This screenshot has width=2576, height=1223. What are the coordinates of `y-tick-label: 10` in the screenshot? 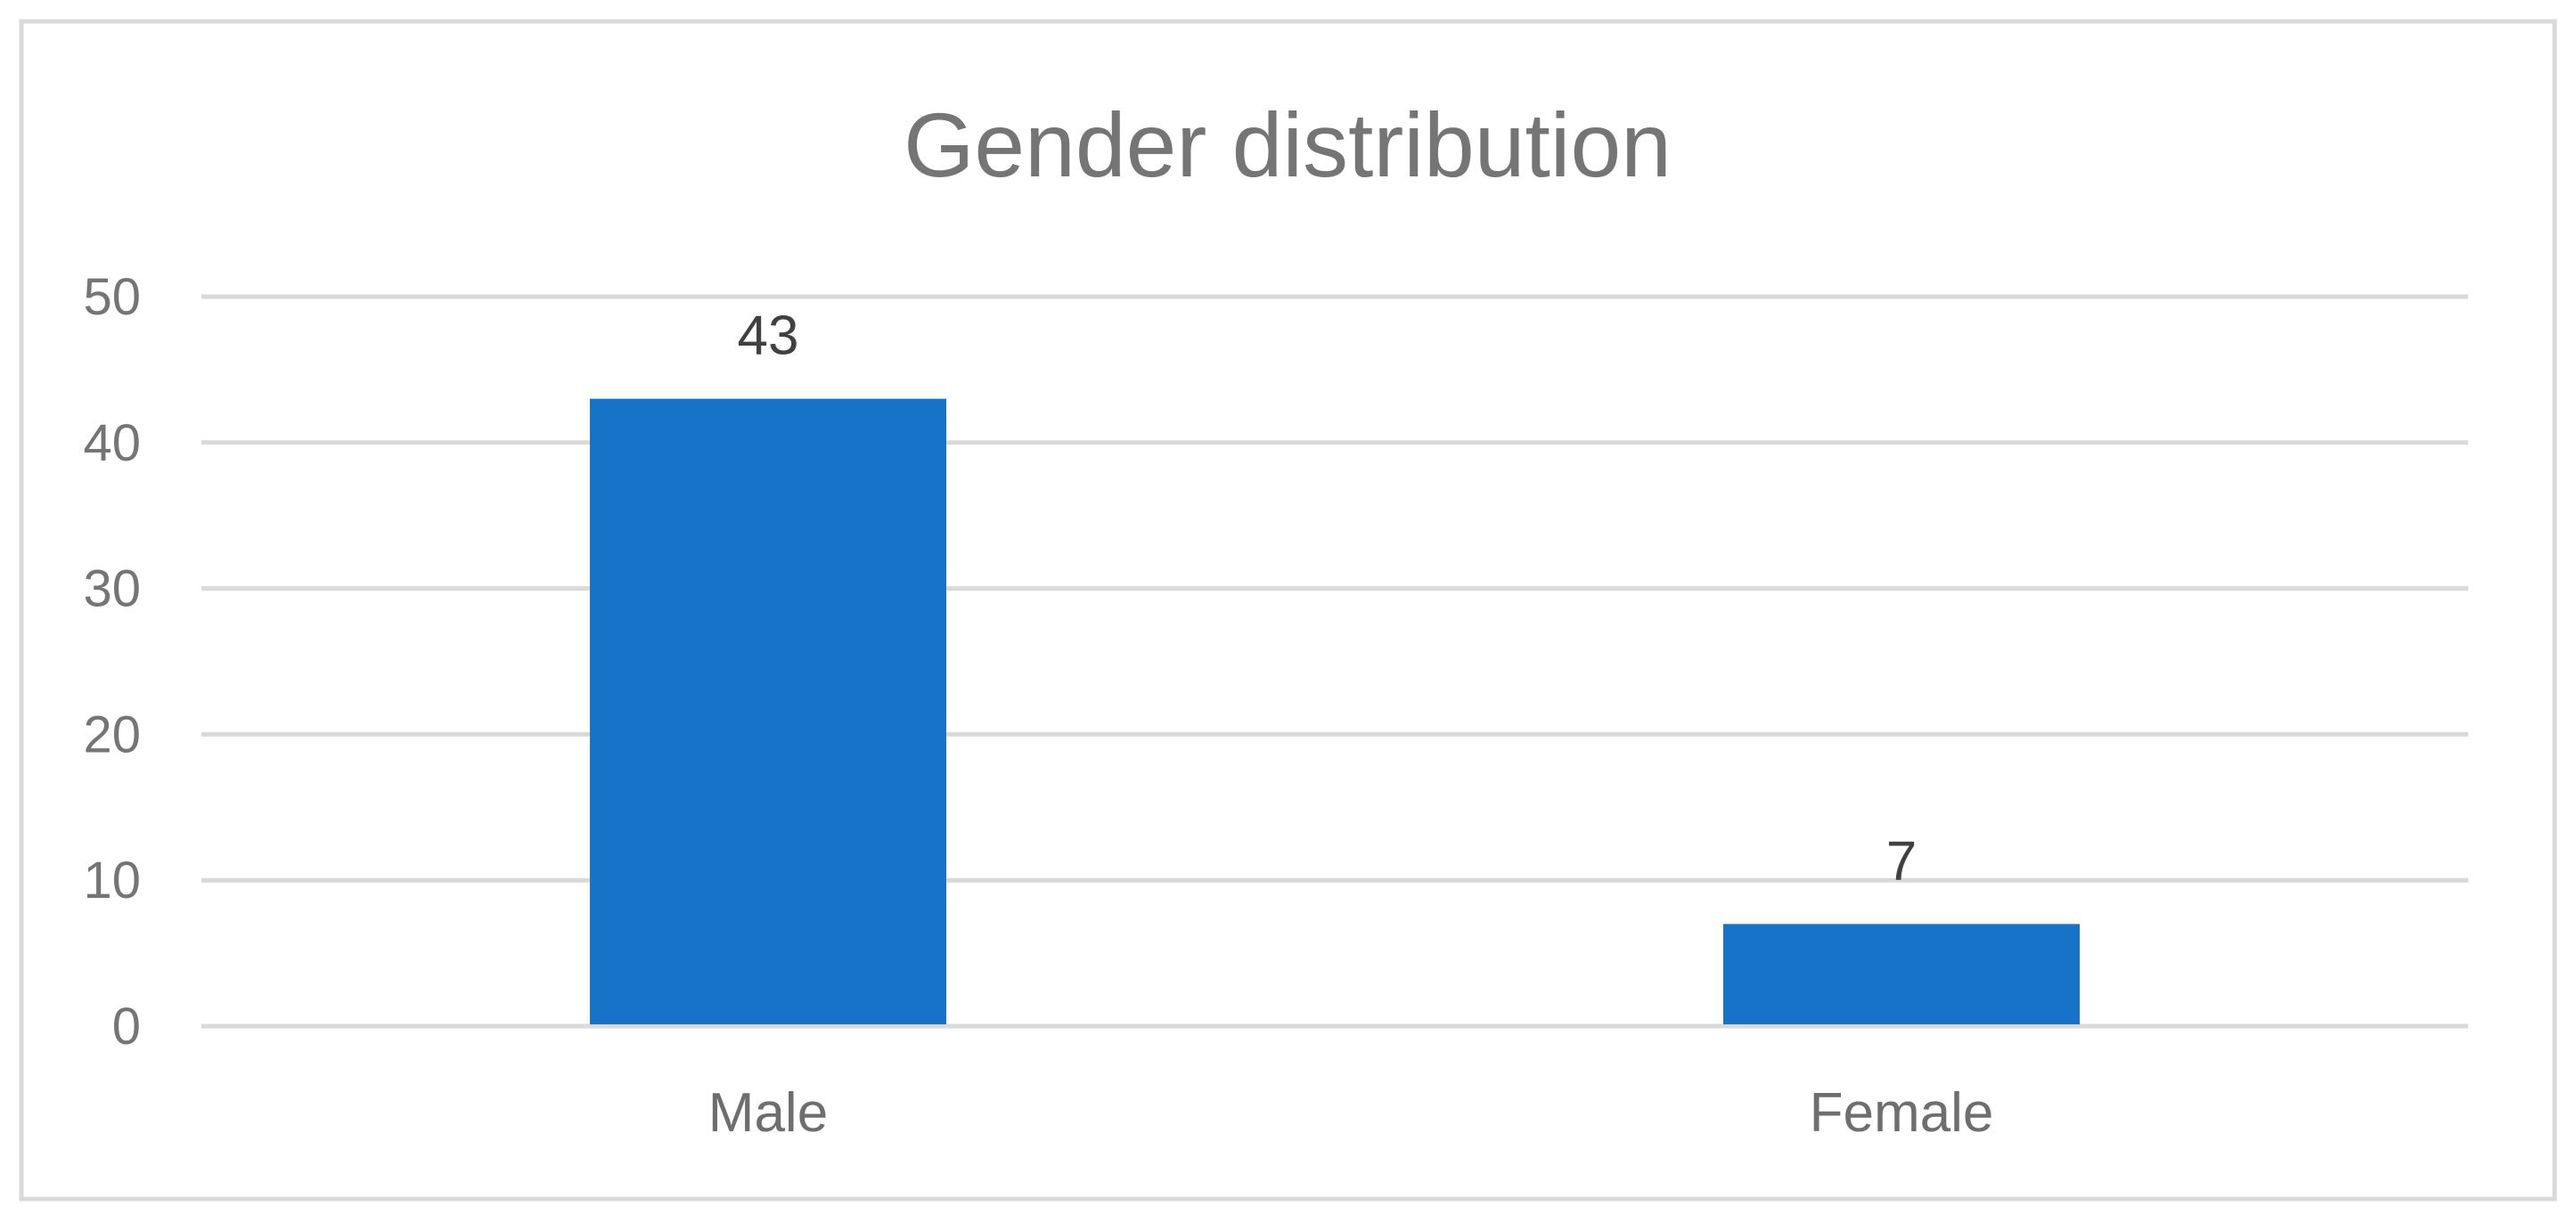 It's located at (112, 880).